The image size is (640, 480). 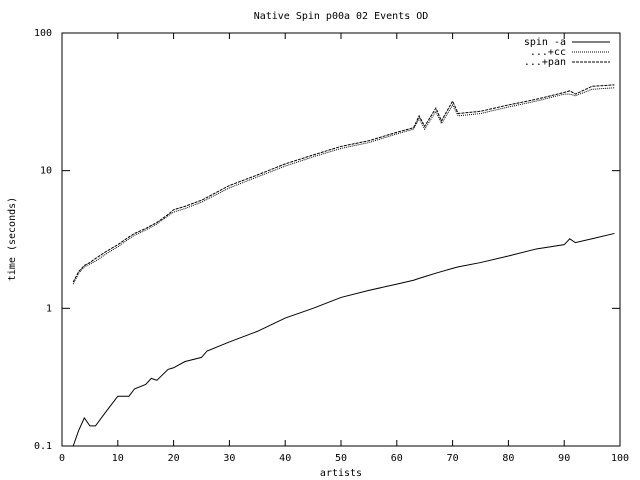 I want to click on x-tick-label: 50, so click(x=341, y=458).